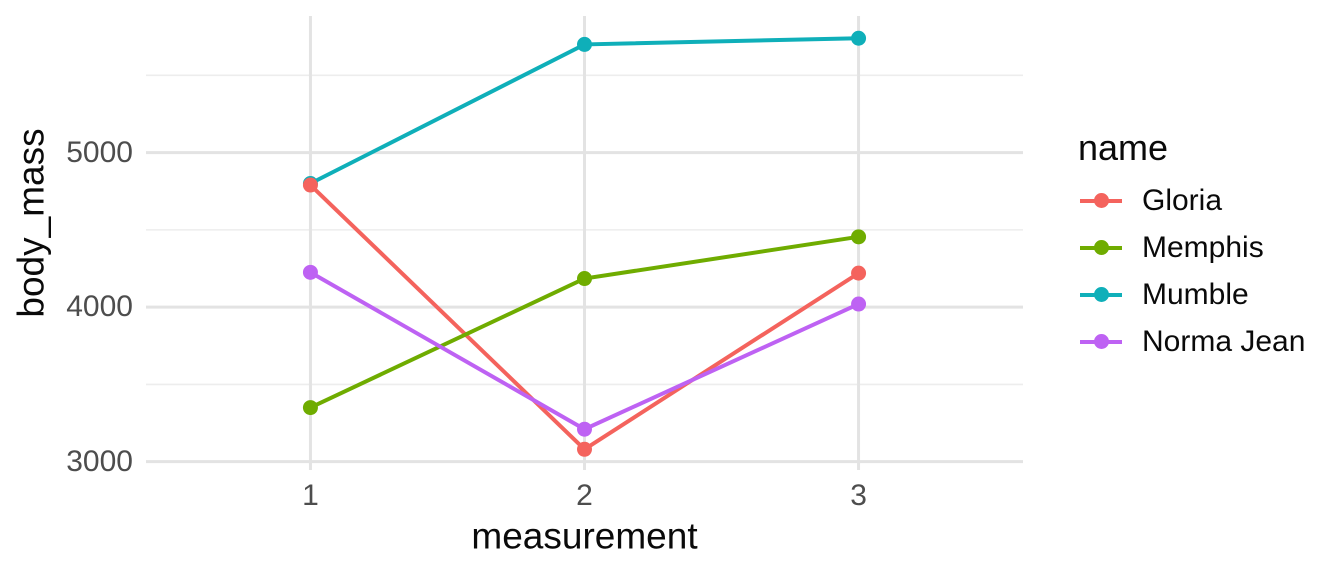 Image resolution: width=1344 pixels, height=576 pixels. I want to click on y-tick-label-0: 3000, so click(99, 461).